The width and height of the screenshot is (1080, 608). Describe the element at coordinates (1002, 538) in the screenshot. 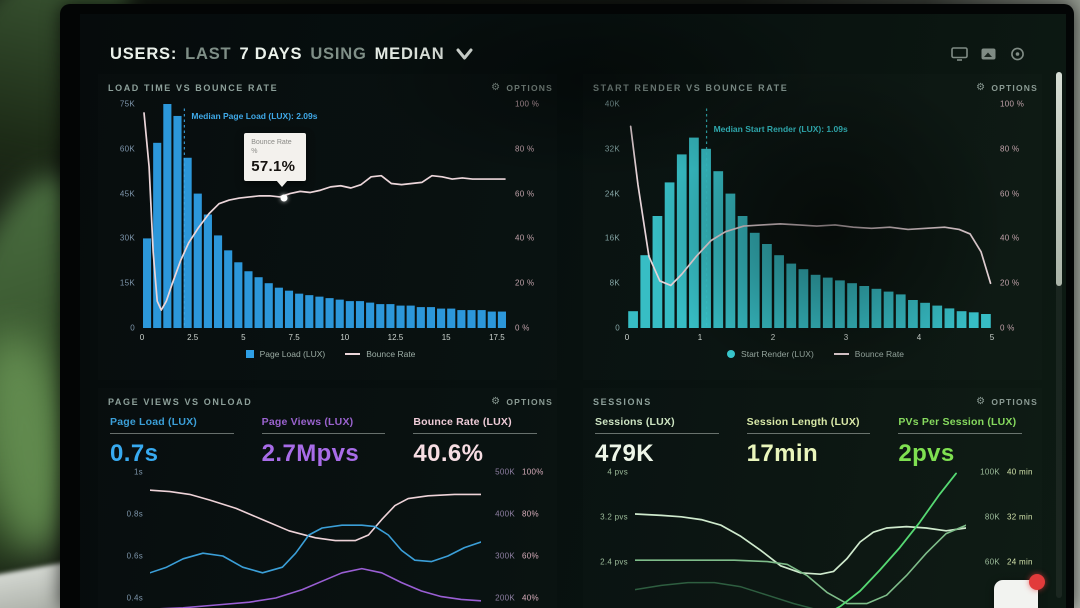

I see `y-axis-right: 100K 40 min 80K 32 min 60K 24 min` at that location.